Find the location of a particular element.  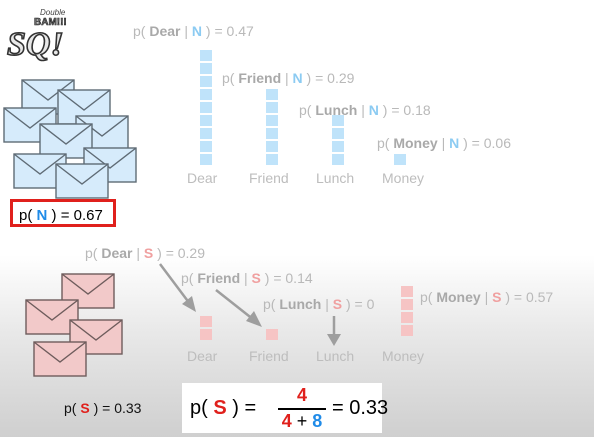

normal-bar-money is located at coordinates (400, 159).